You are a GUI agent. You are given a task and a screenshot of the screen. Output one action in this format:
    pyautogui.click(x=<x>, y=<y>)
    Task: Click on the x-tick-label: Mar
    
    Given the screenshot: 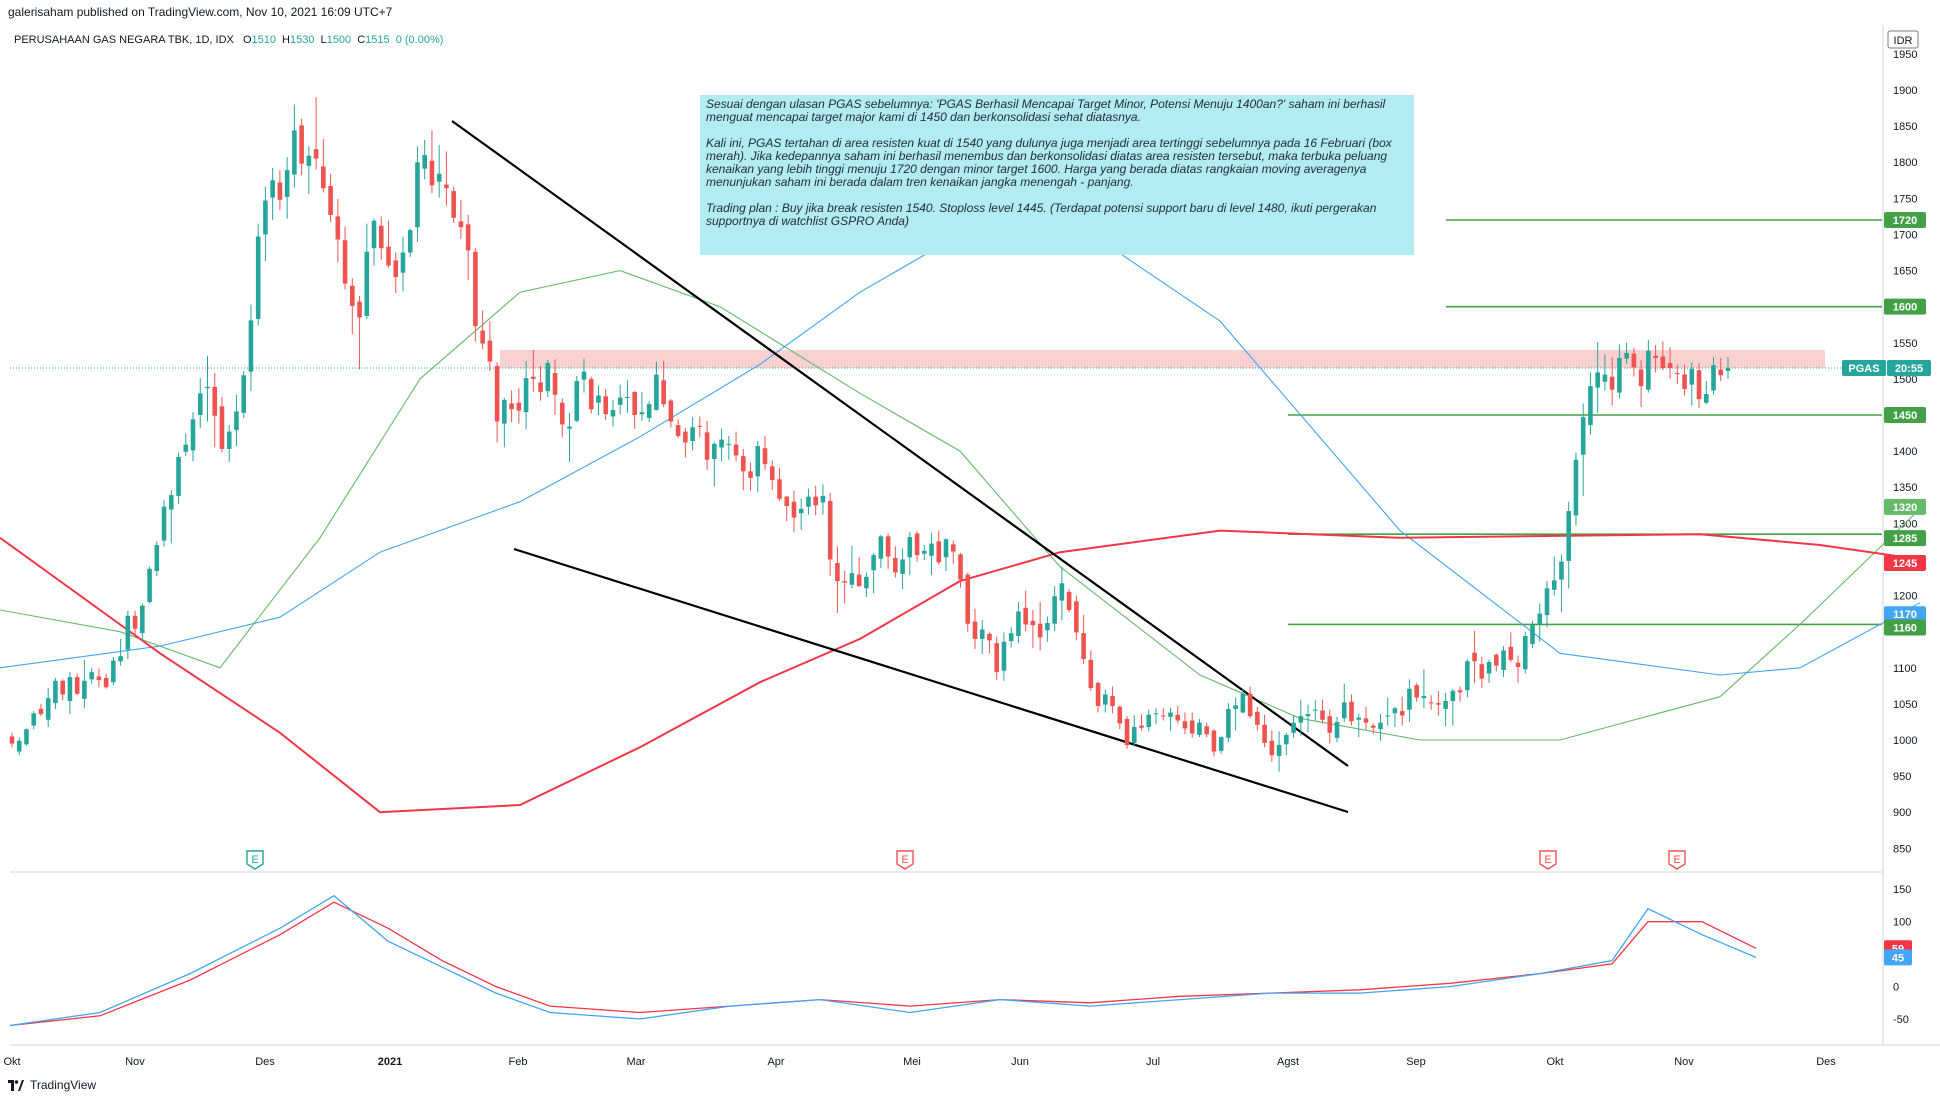 What is the action you would take?
    pyautogui.click(x=636, y=1062)
    